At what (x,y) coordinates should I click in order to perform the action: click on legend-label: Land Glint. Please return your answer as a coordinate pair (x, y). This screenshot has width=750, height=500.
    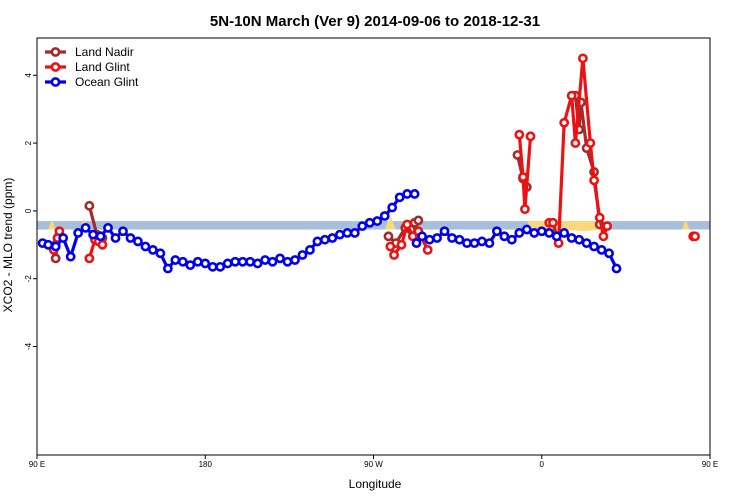
    Looking at the image, I should click on (102, 67).